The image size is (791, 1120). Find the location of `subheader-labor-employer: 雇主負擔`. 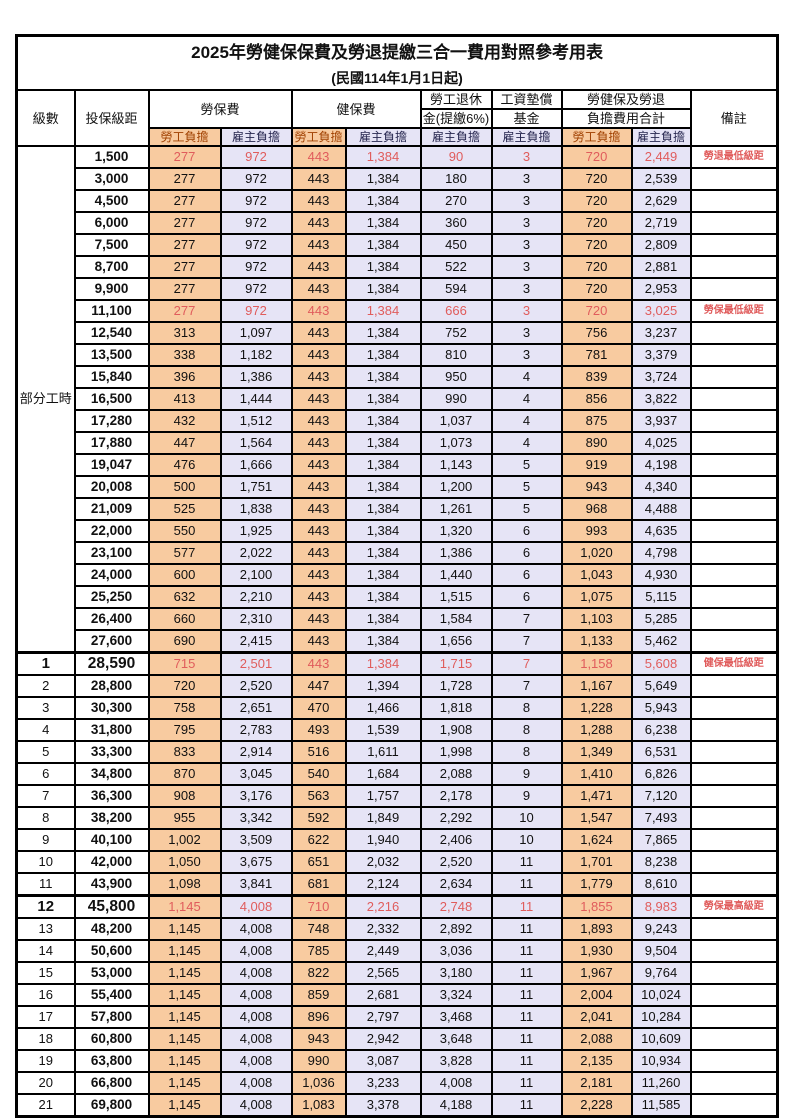

subheader-labor-employer: 雇主負擔 is located at coordinates (256, 137).